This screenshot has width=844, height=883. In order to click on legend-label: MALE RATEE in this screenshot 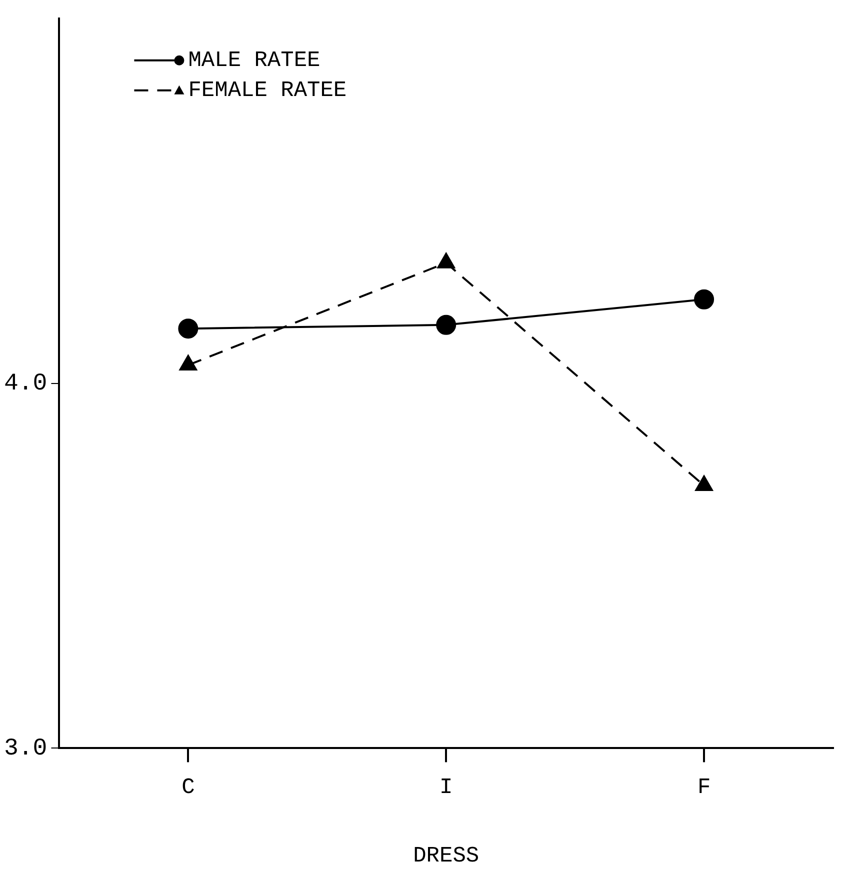, I will do `click(254, 61)`.